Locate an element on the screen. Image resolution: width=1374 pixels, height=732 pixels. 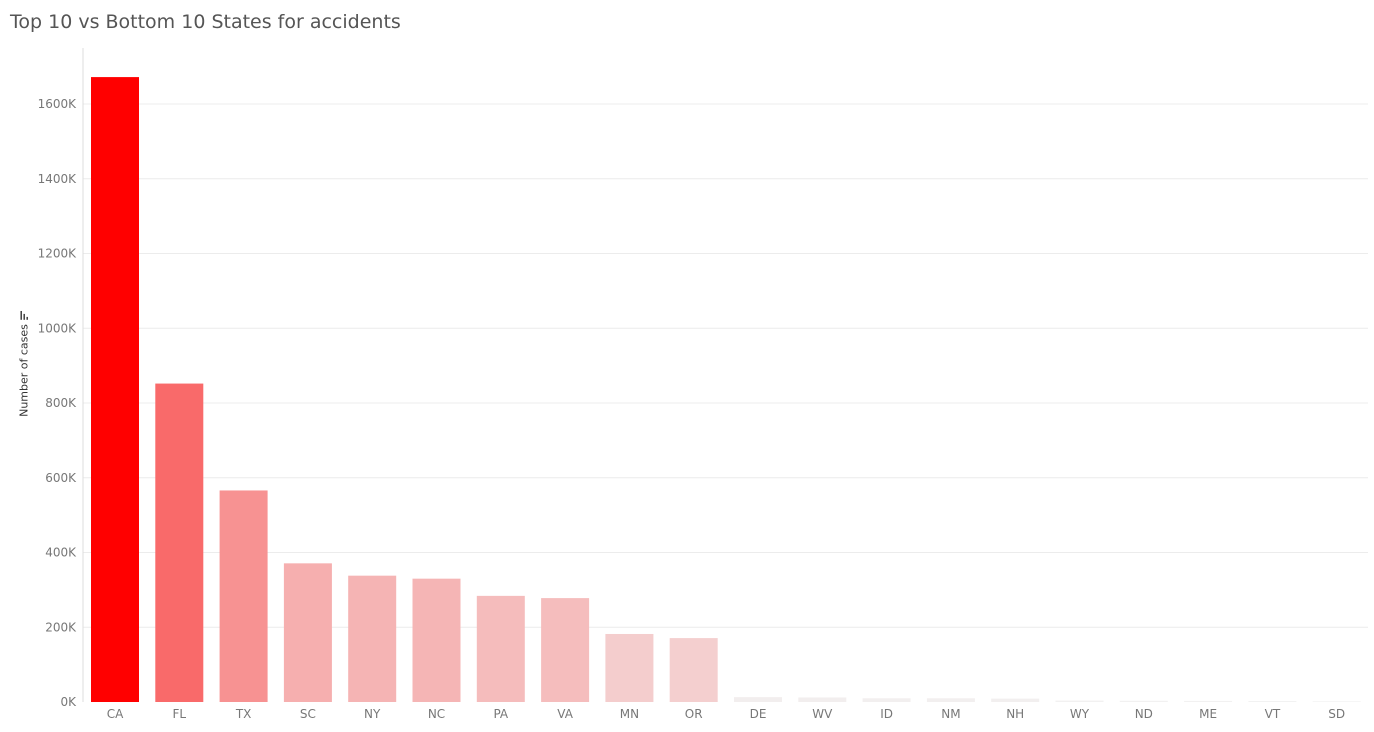
bar-nd is located at coordinates (1143, 701).